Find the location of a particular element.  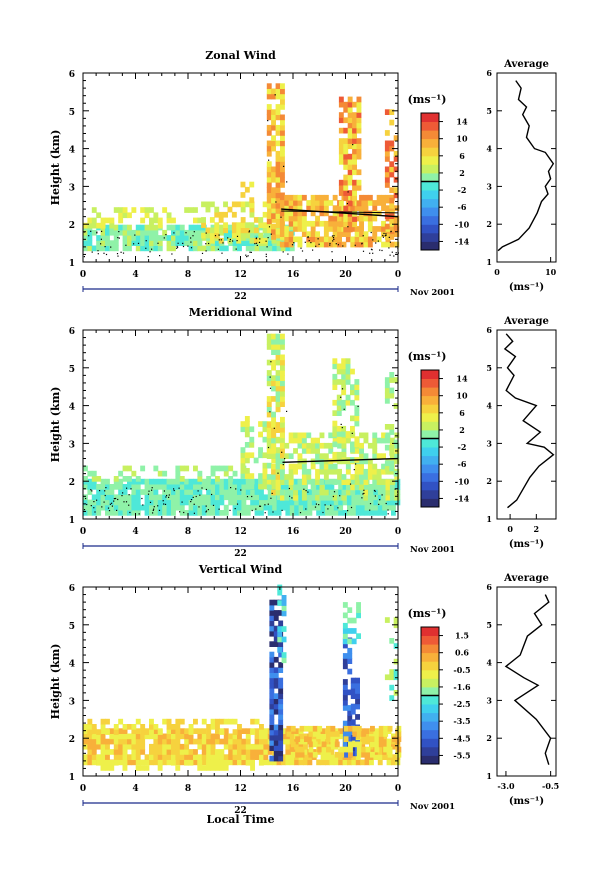

x-tick-label: 0 is located at coordinates (83, 789).